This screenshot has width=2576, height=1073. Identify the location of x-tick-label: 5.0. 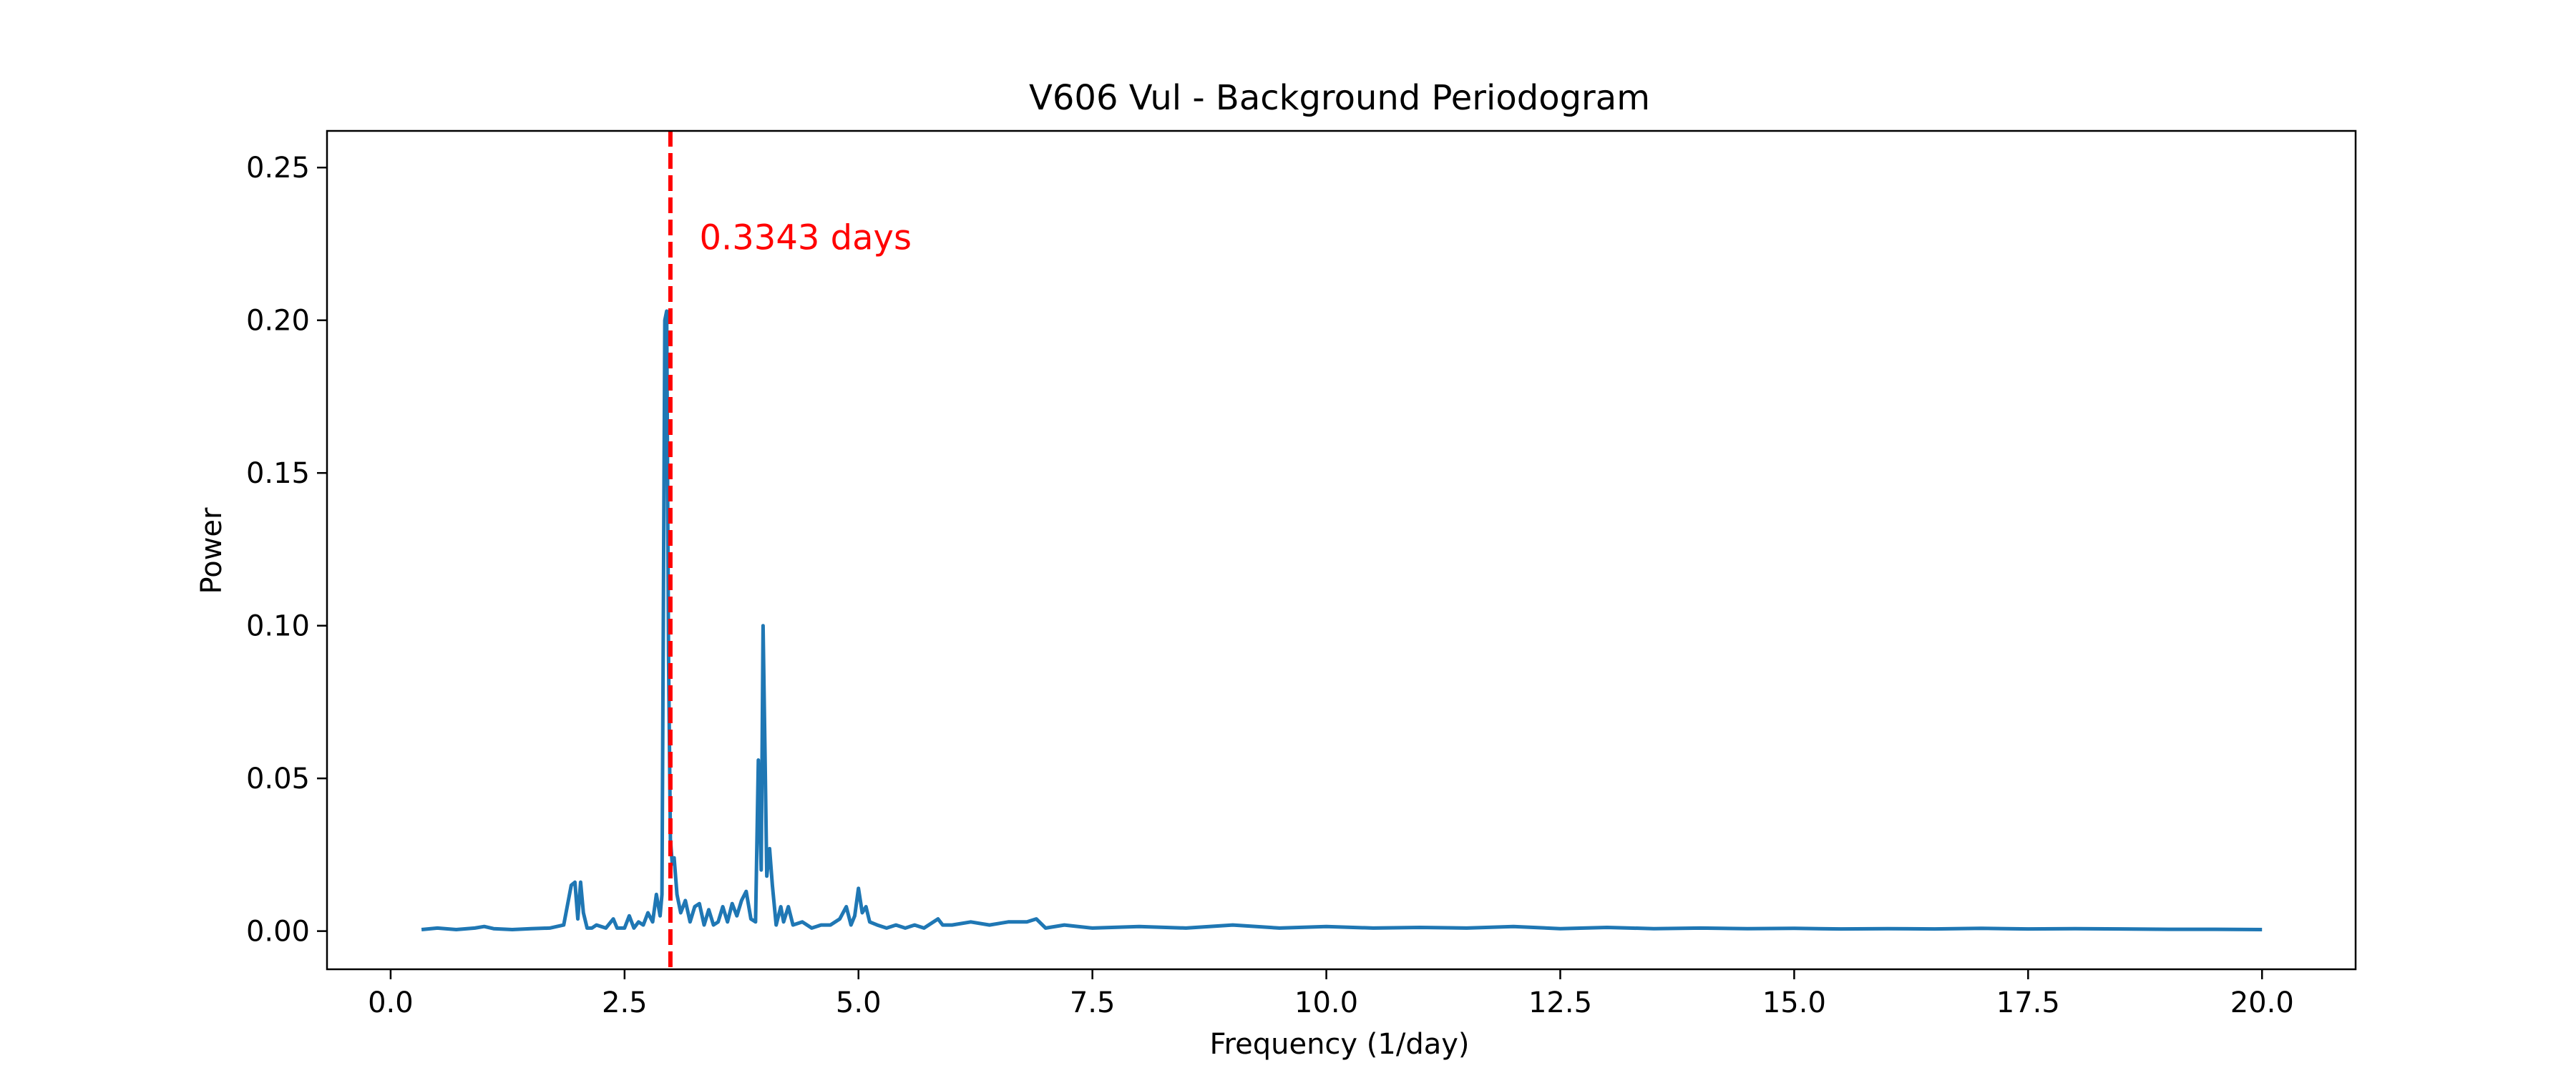
(859, 1003).